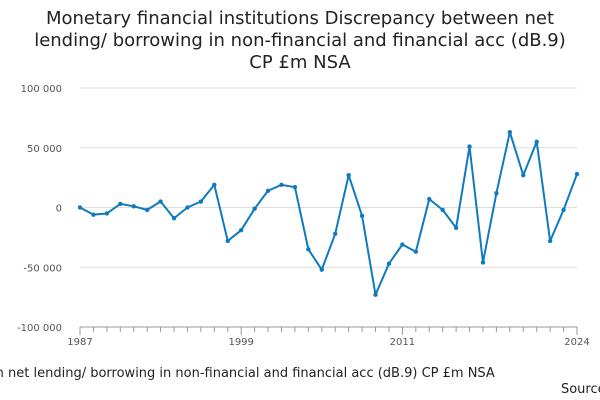 This screenshot has height=400, width=600. What do you see at coordinates (41, 89) in the screenshot?
I see `y-tick-label: 100 000` at bounding box center [41, 89].